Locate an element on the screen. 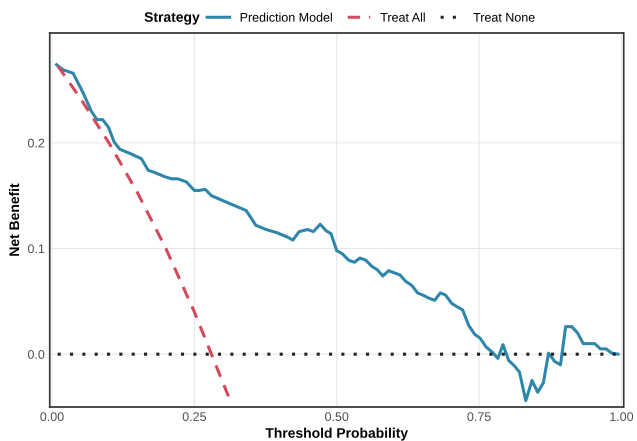 The image size is (637, 441). x-tick-label: 0.25 is located at coordinates (194, 417).